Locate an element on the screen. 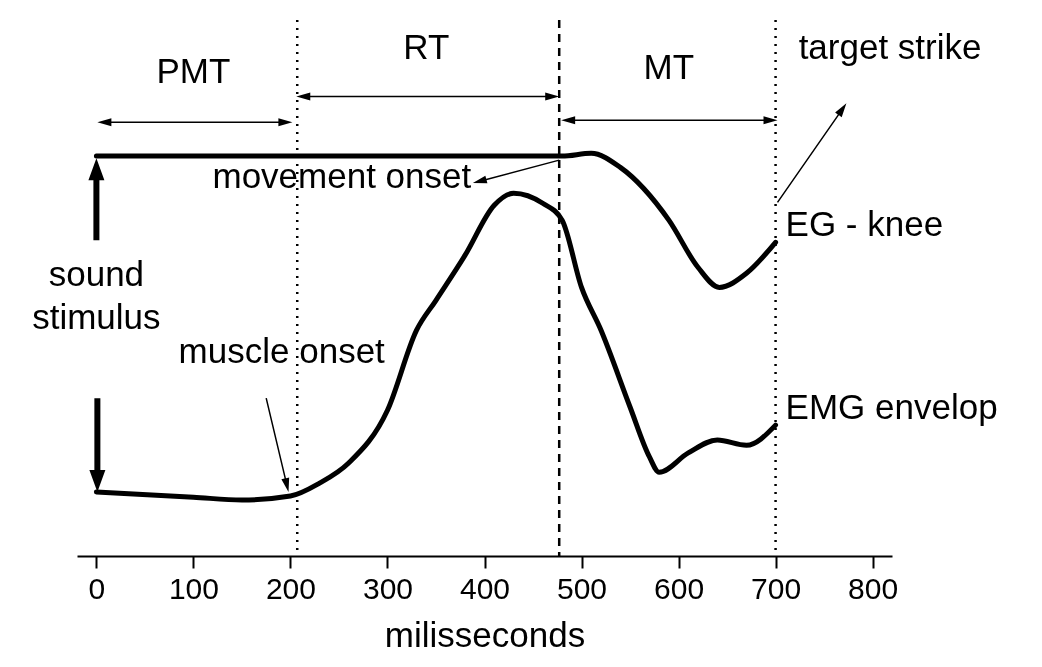 Image resolution: width=1042 pixels, height=667 pixels. text: RT is located at coordinates (426, 47).